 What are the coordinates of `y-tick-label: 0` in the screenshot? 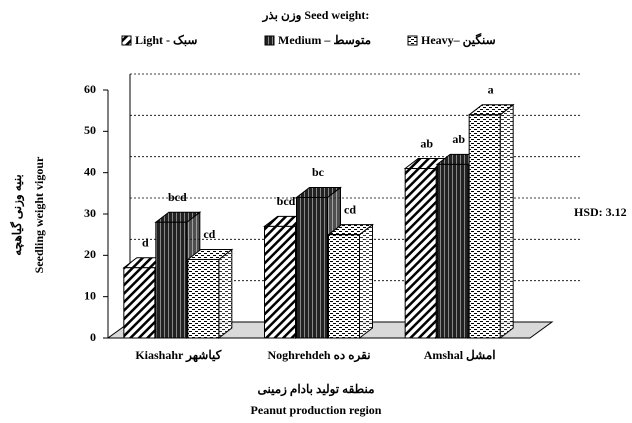 It's located at (93, 337).